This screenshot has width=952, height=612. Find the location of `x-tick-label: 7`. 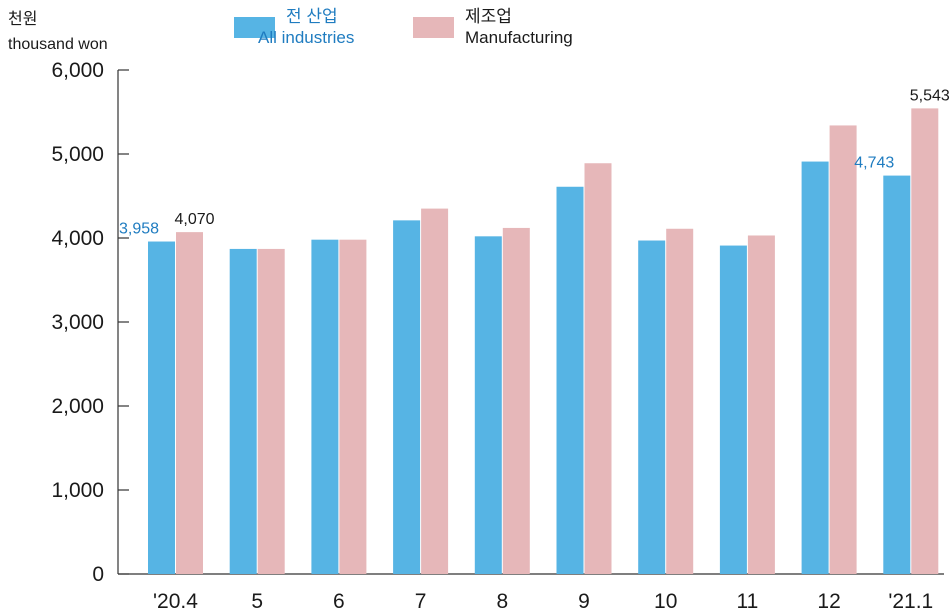

x-tick-label: 7 is located at coordinates (421, 601).